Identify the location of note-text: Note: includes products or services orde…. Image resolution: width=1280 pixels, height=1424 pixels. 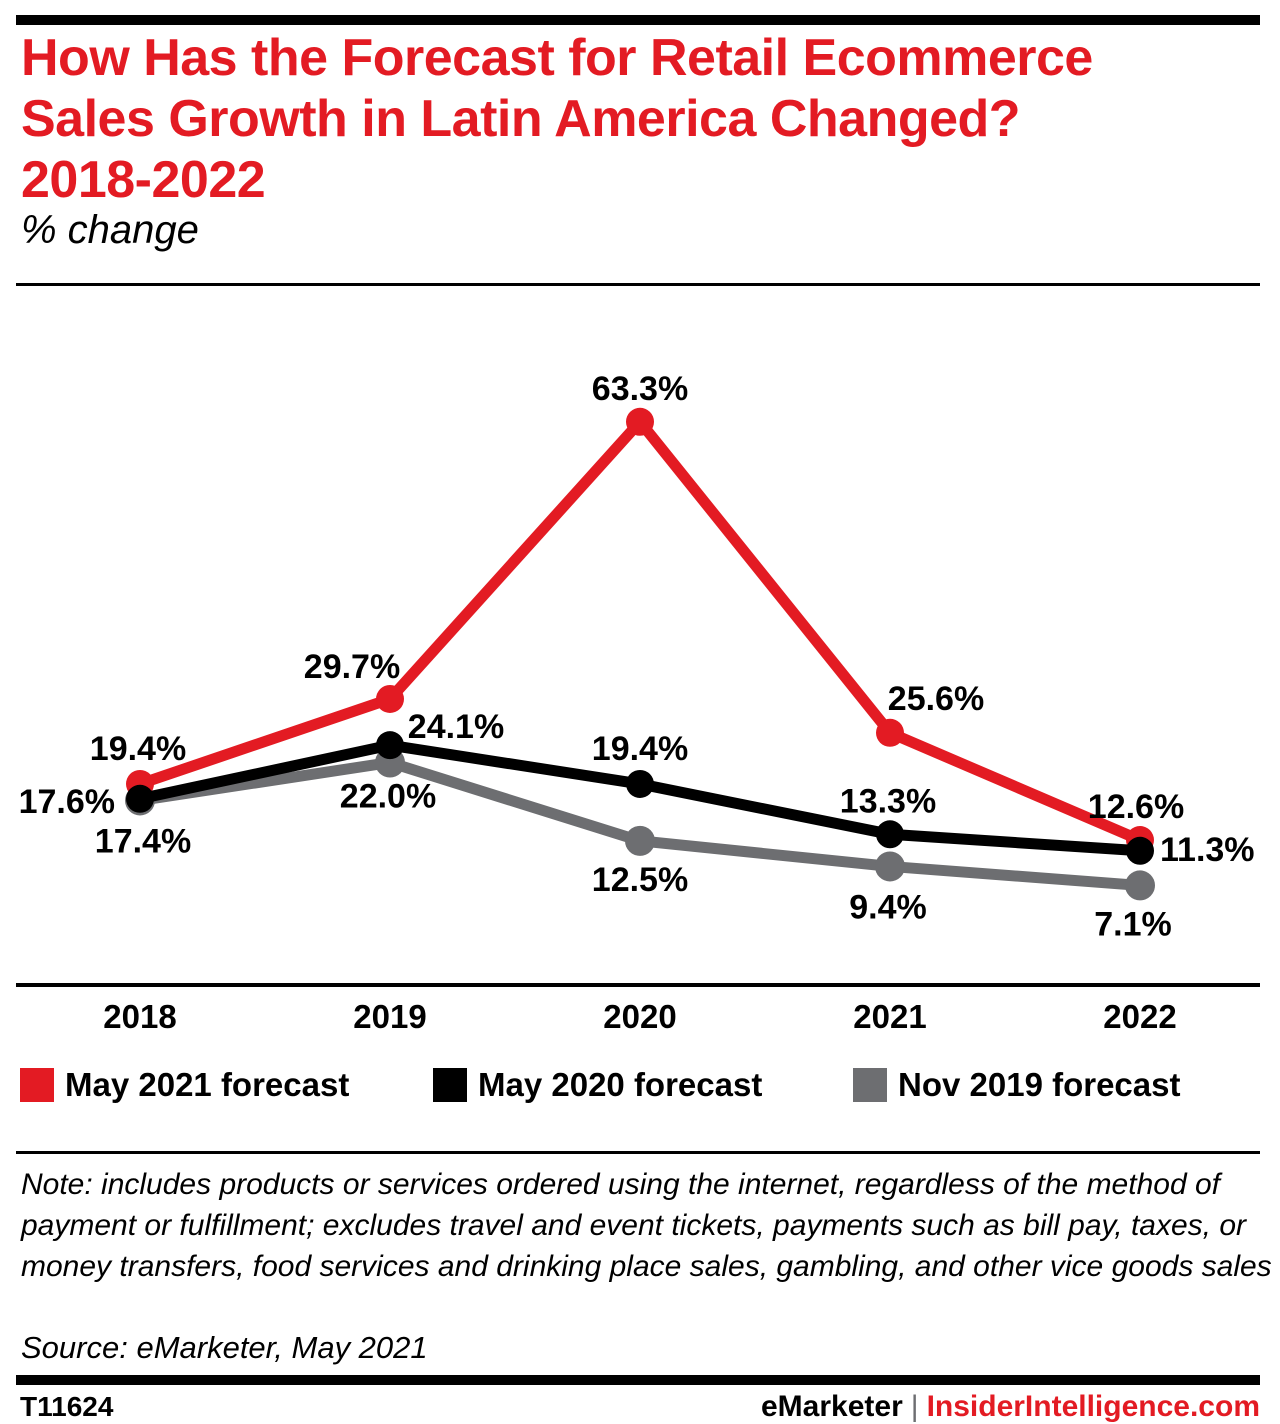
(646, 1225).